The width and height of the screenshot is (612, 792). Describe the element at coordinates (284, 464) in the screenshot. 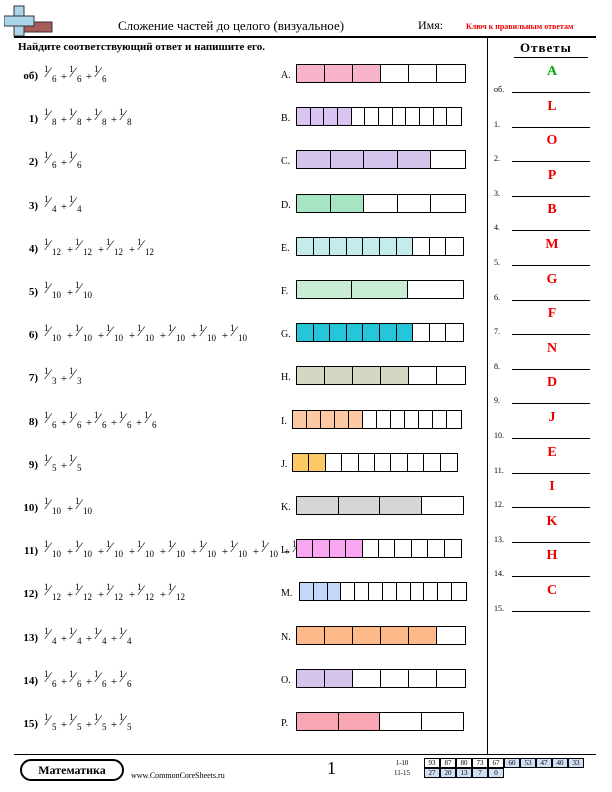

I see `option-letter: J.` at that location.